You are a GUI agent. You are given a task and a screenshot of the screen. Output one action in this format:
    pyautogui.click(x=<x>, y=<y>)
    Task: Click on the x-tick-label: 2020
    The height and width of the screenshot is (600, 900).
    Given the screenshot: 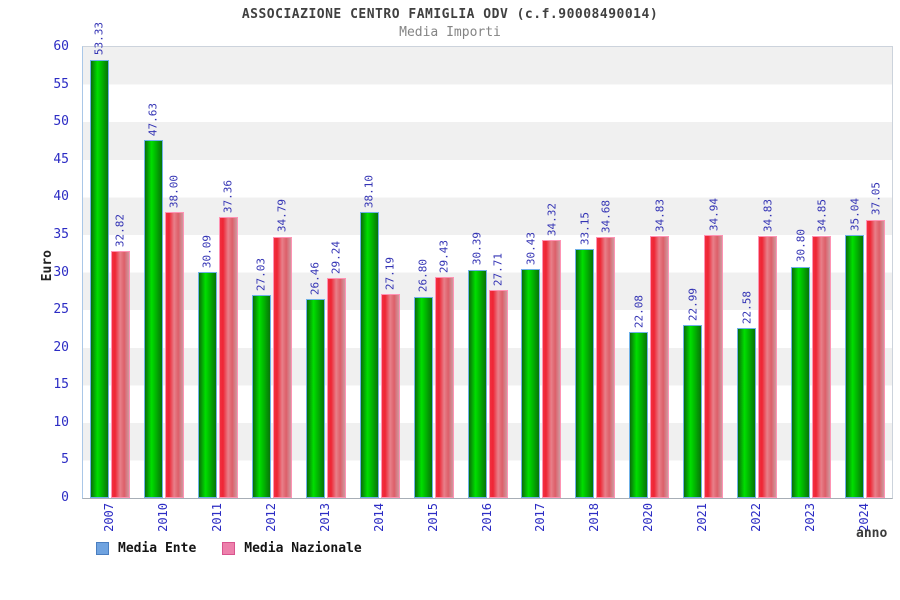 What is the action you would take?
    pyautogui.click(x=648, y=517)
    